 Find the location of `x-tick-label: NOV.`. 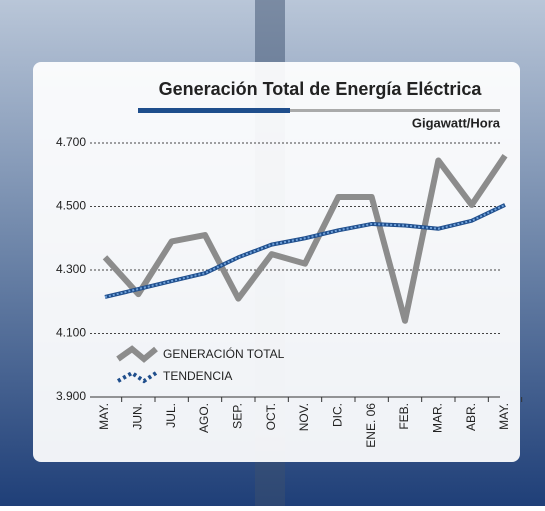

x-tick-label: NOV. is located at coordinates (304, 417).